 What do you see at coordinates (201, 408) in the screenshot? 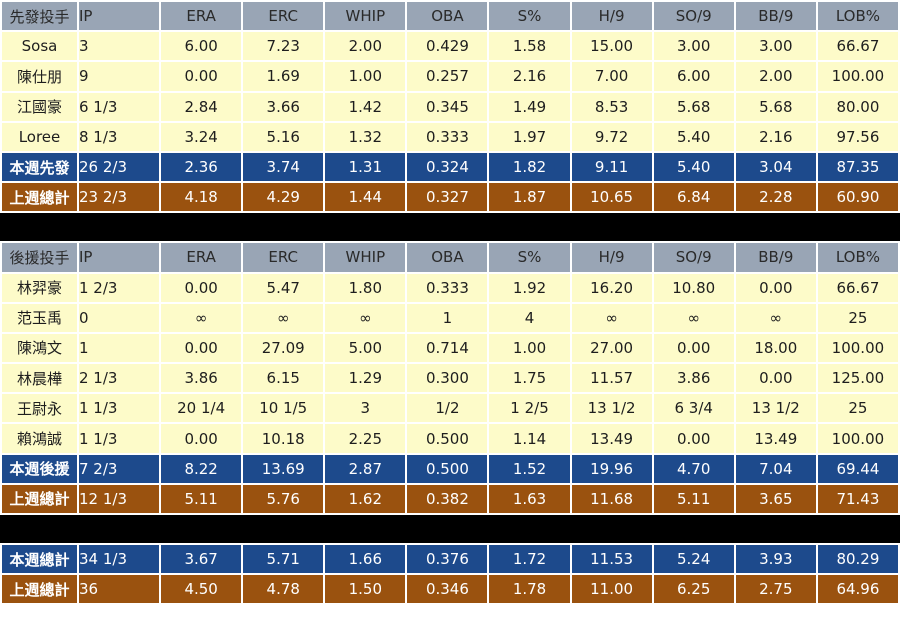
I see `stat-cell: 20 1/4` at bounding box center [201, 408].